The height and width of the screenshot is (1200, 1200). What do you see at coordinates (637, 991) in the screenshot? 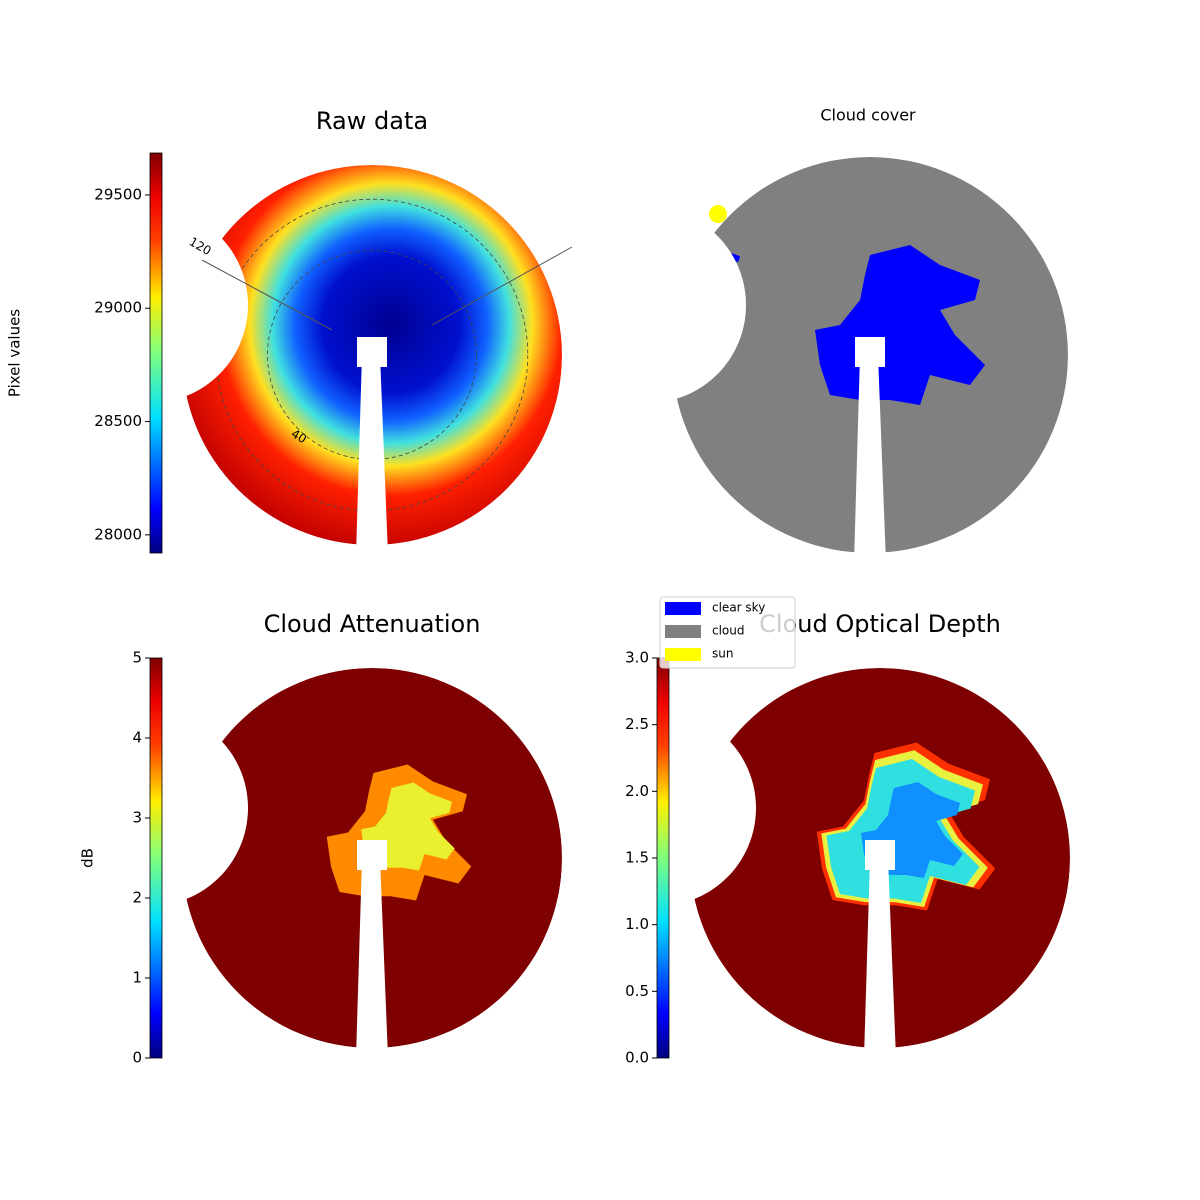
I see `colorbar-tick-label: 0.5` at bounding box center [637, 991].